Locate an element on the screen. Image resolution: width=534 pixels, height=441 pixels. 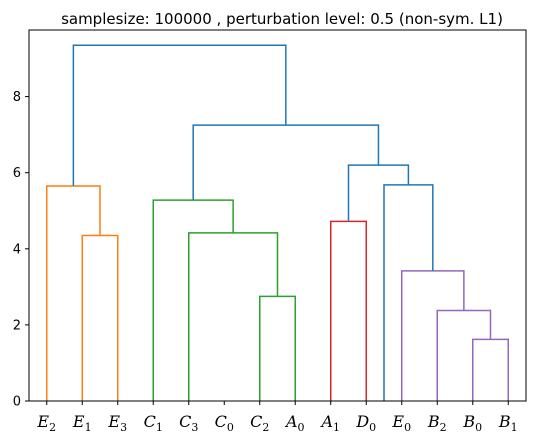
y-tick-label: 4 is located at coordinates (17, 249).